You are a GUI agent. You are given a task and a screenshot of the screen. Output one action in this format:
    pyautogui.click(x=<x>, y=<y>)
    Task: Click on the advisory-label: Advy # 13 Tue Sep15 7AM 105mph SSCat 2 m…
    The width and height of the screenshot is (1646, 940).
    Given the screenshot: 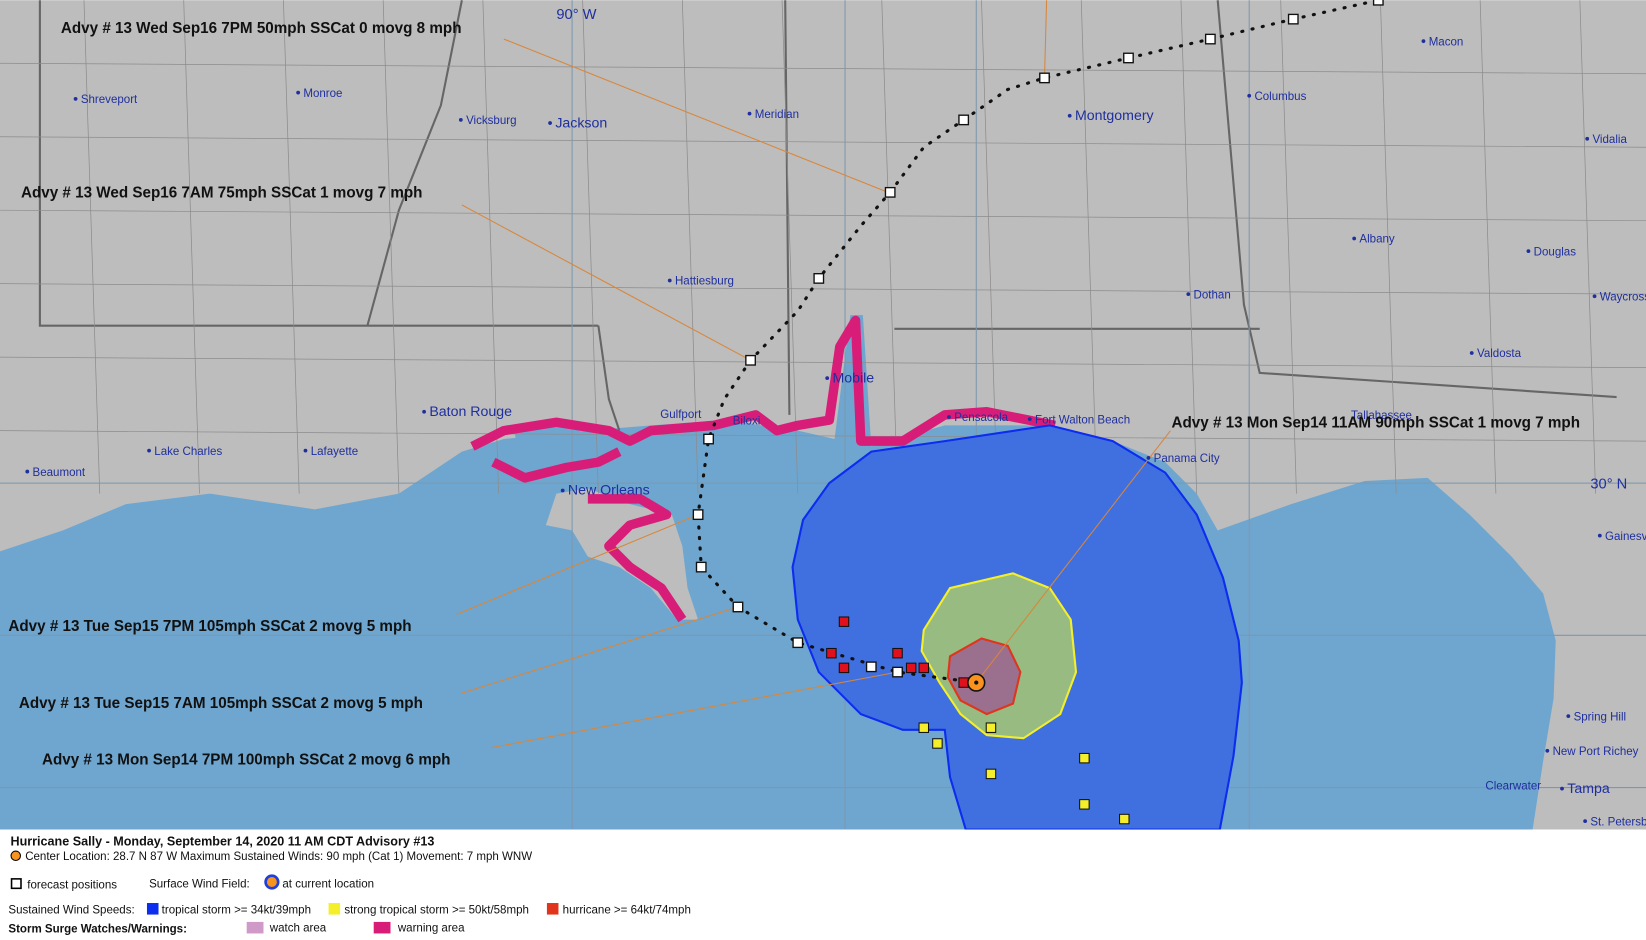 What is the action you would take?
    pyautogui.click(x=221, y=703)
    